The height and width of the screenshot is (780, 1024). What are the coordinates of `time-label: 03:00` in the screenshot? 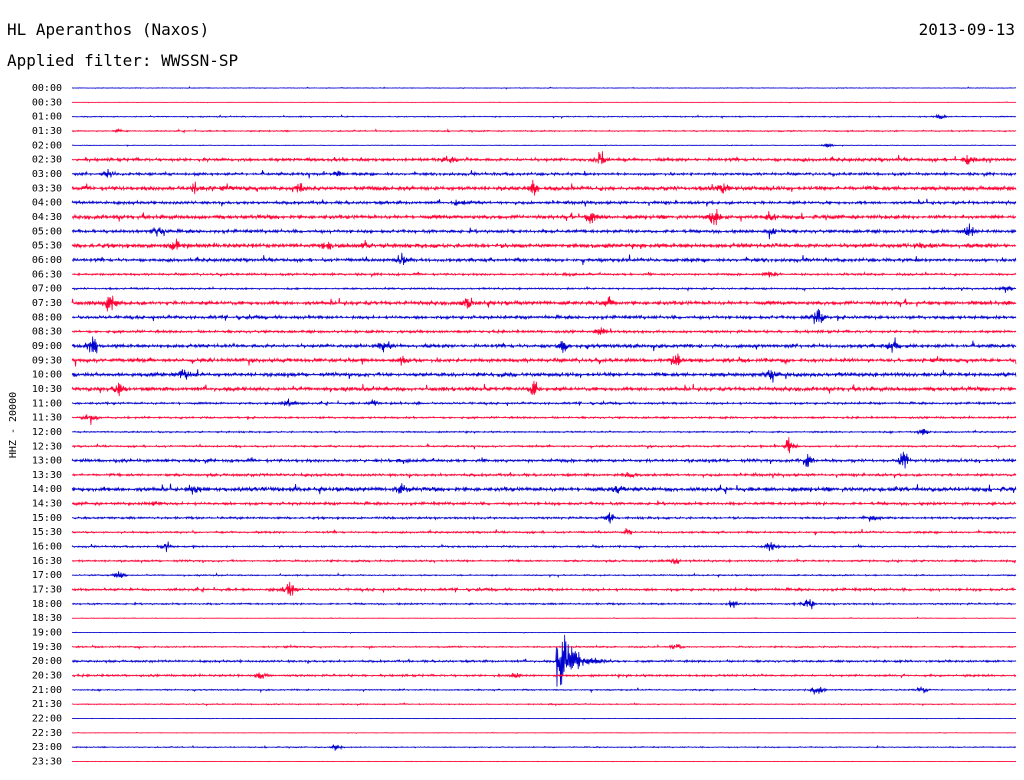 It's located at (47, 174).